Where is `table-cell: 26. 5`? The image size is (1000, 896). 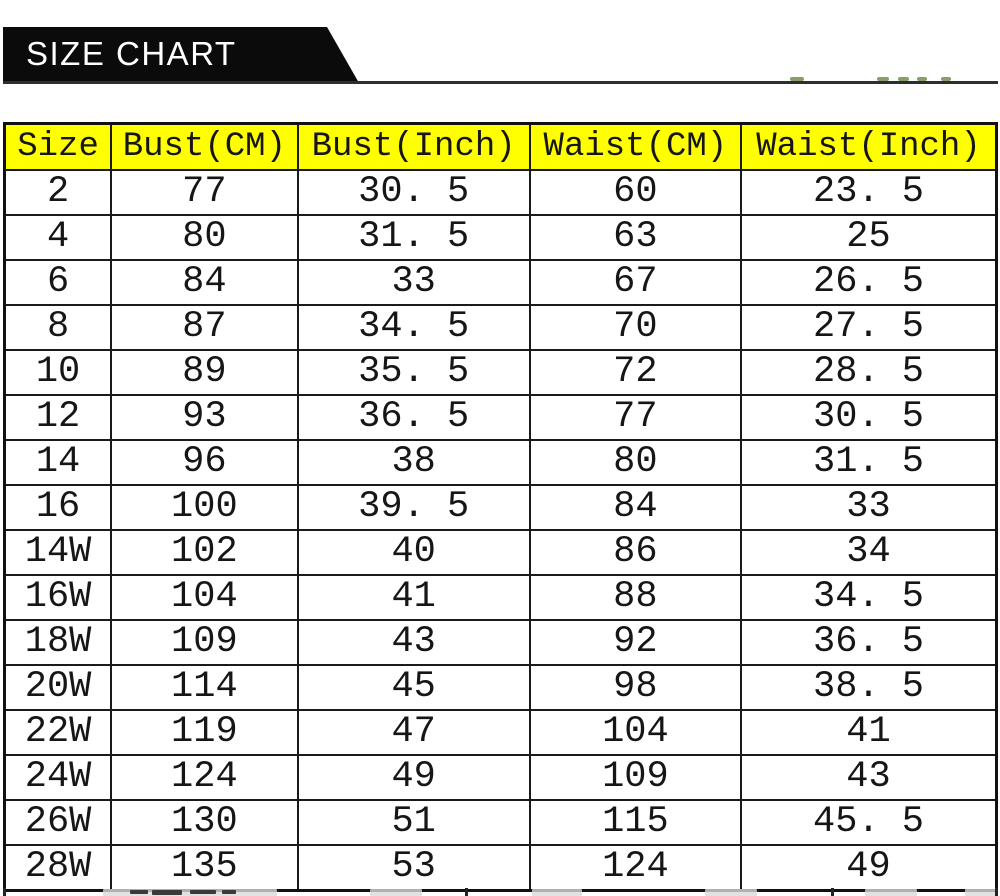 table-cell: 26. 5 is located at coordinates (869, 282).